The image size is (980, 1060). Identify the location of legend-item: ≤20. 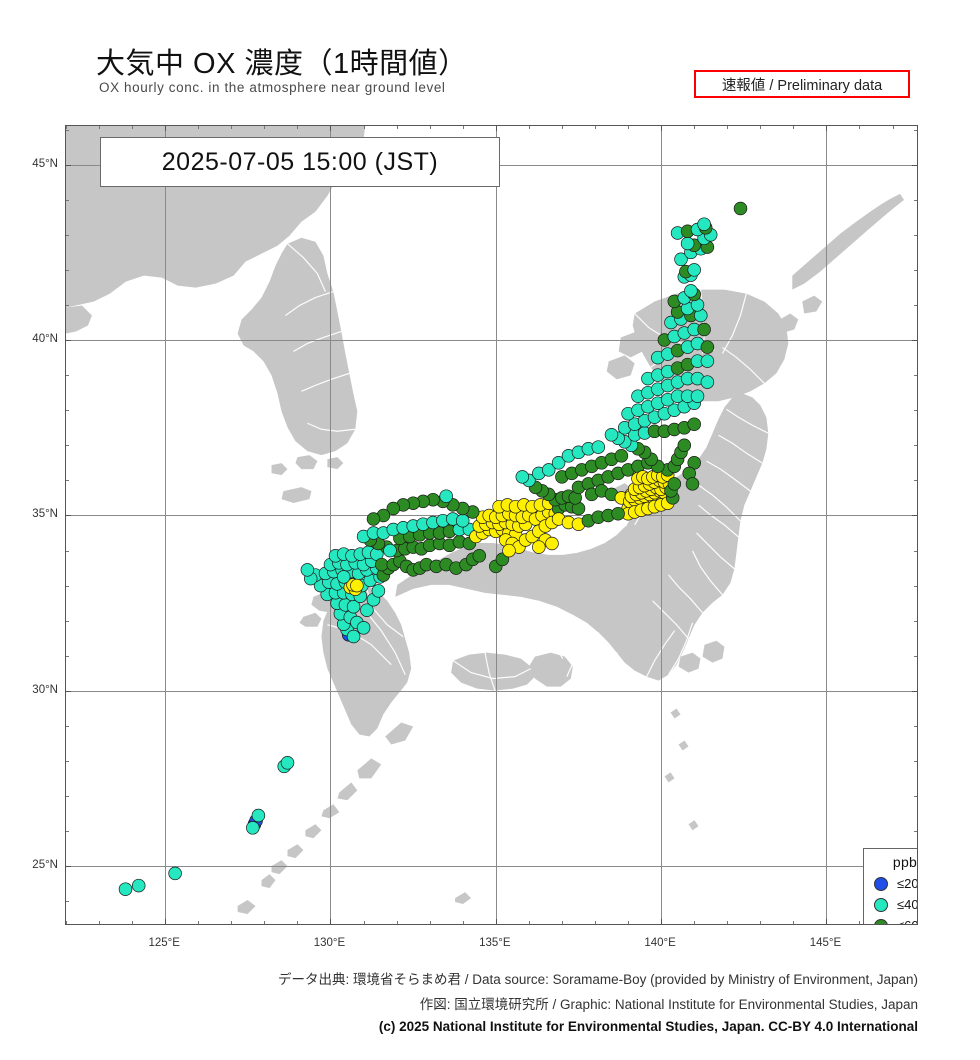
(890, 883).